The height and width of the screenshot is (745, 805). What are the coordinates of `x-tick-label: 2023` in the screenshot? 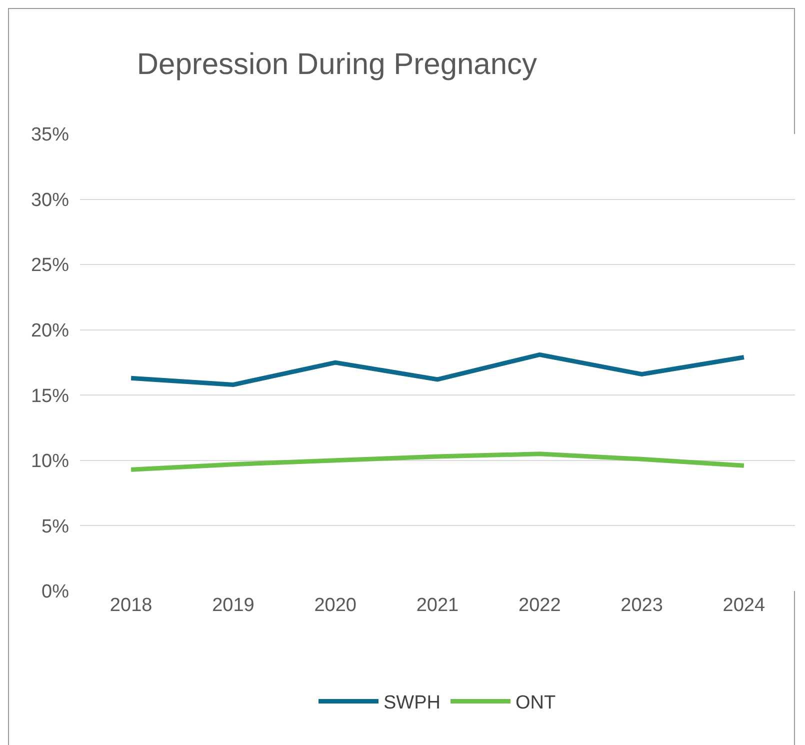 It's located at (641, 605).